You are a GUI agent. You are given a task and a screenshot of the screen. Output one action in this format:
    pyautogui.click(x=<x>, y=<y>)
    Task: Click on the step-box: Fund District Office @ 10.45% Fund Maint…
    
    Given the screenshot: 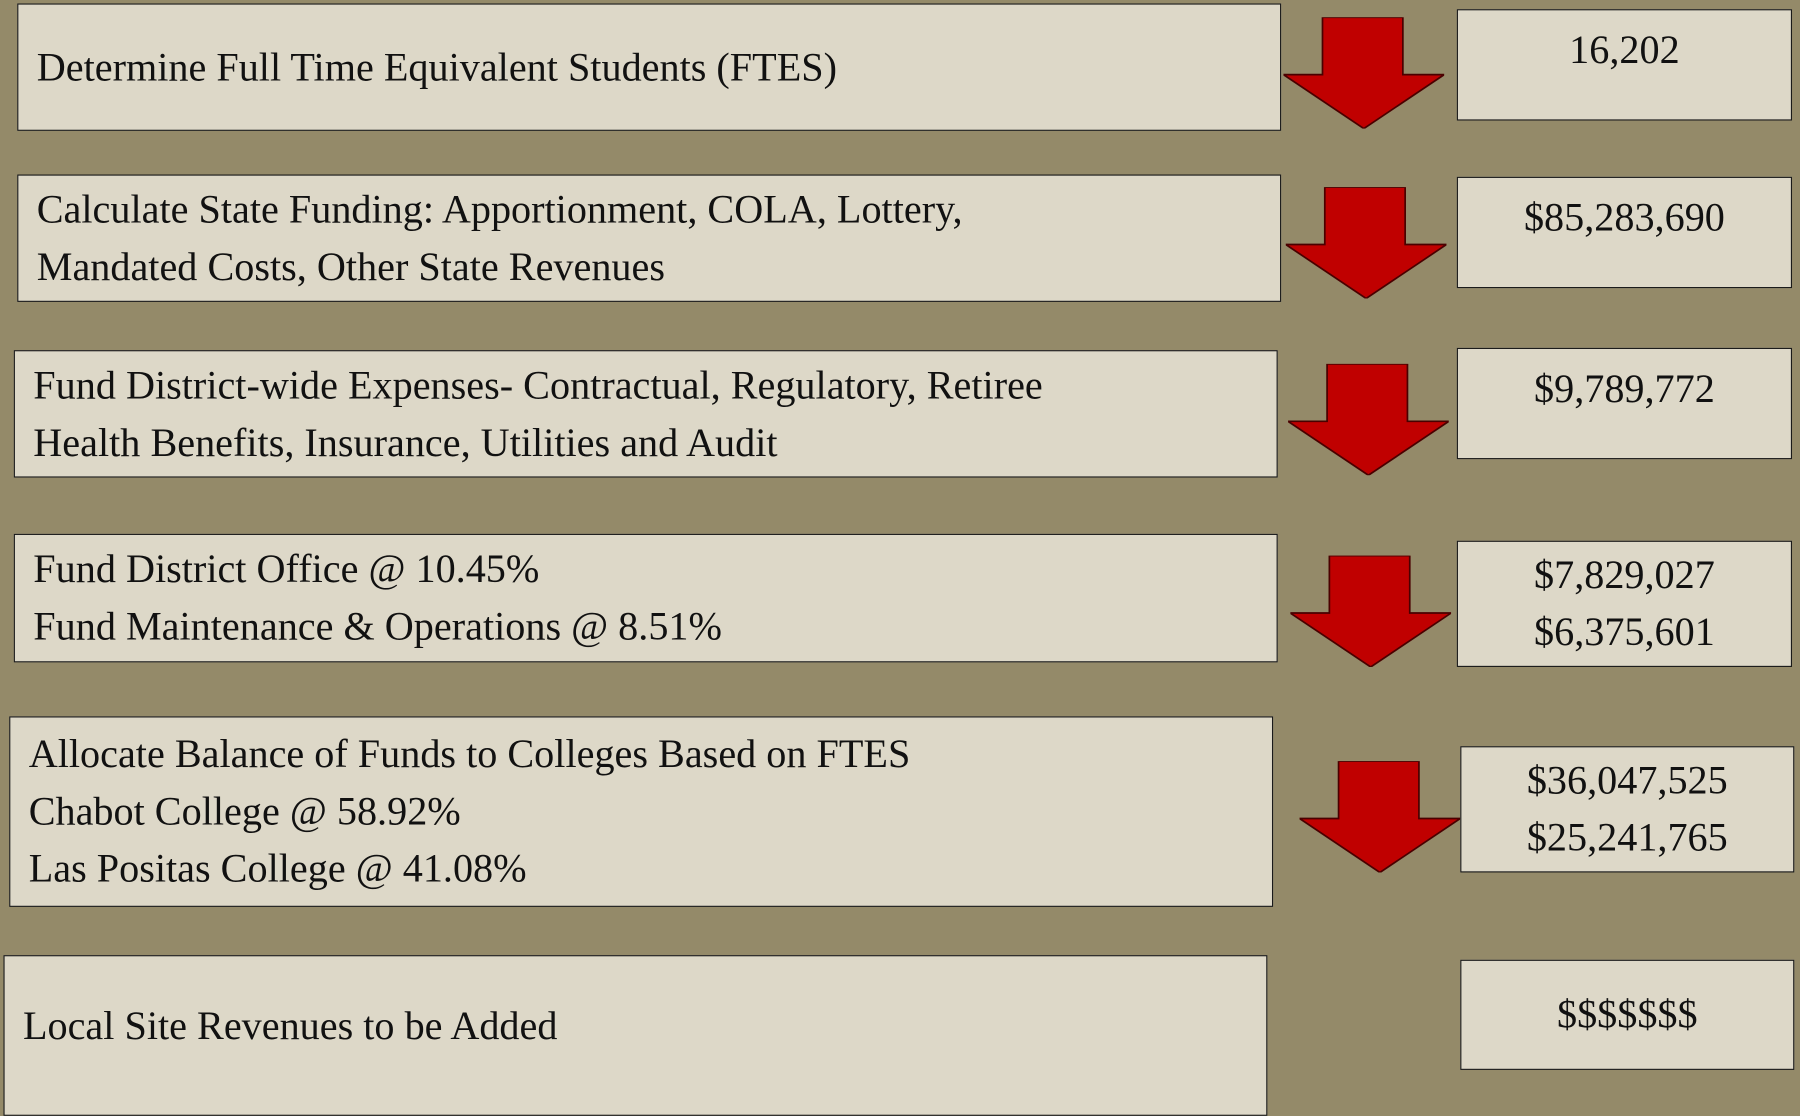 What is the action you would take?
    pyautogui.click(x=645, y=598)
    